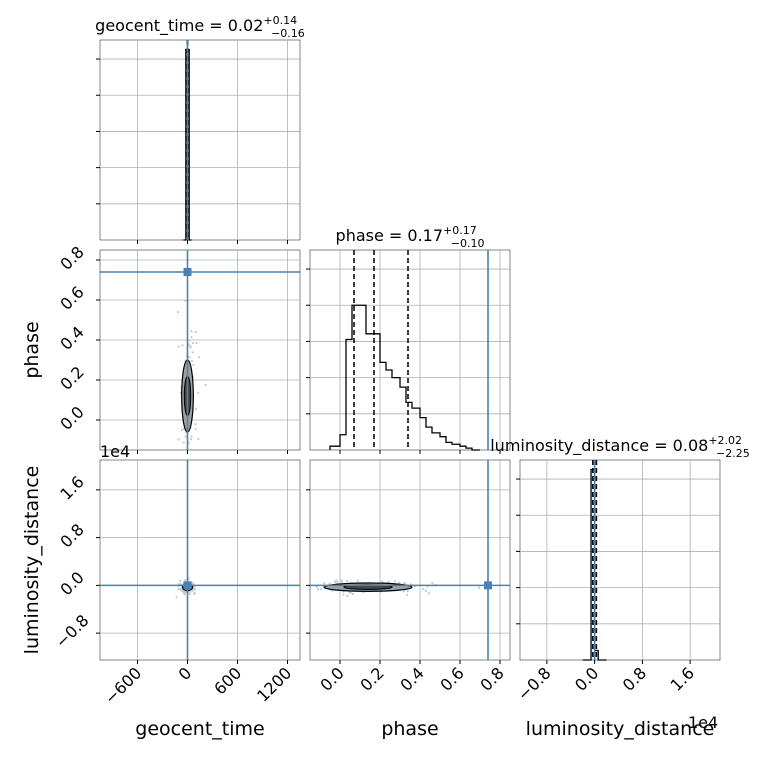  Describe the element at coordinates (634, 678) in the screenshot. I see `tick-label-x-luminosity_distance: 0.8` at that location.